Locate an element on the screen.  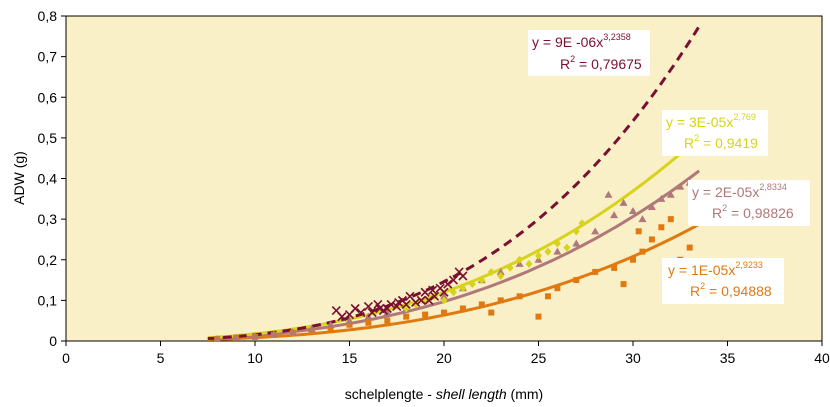
y-tick-label: 0,6 is located at coordinates (48, 97).